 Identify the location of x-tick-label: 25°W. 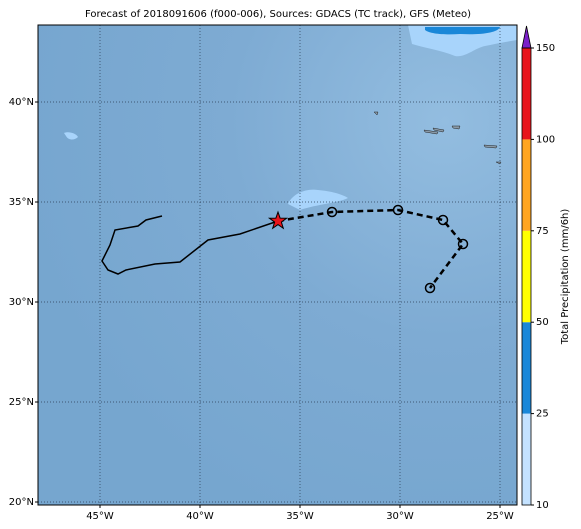
(500, 516).